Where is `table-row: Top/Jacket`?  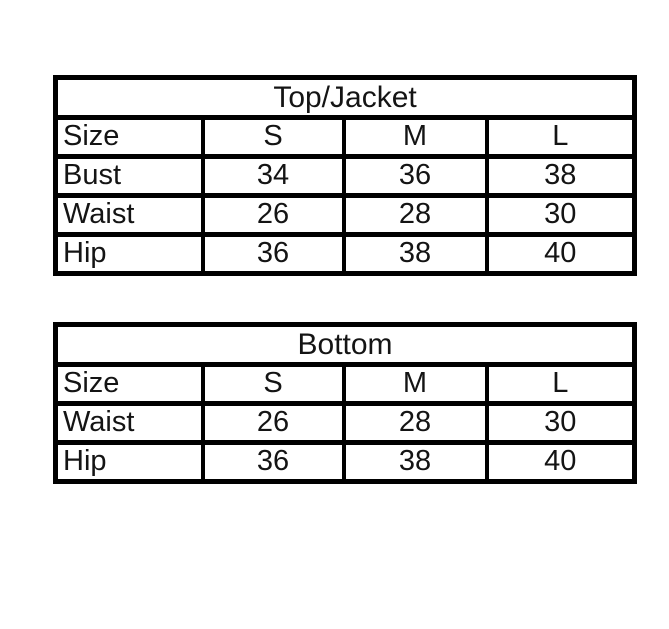
table-row: Top/Jacket is located at coordinates (345, 97).